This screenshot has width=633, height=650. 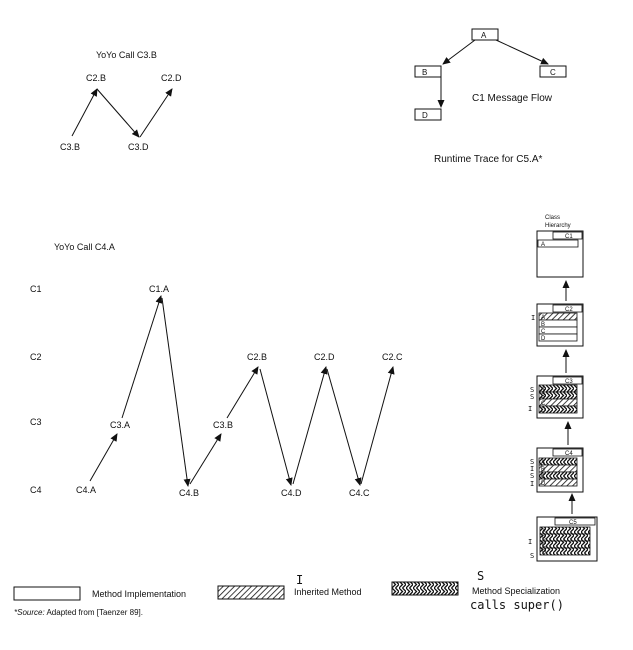 What do you see at coordinates (543, 404) in the screenshot?
I see `class-c3-method-c-label: C` at bounding box center [543, 404].